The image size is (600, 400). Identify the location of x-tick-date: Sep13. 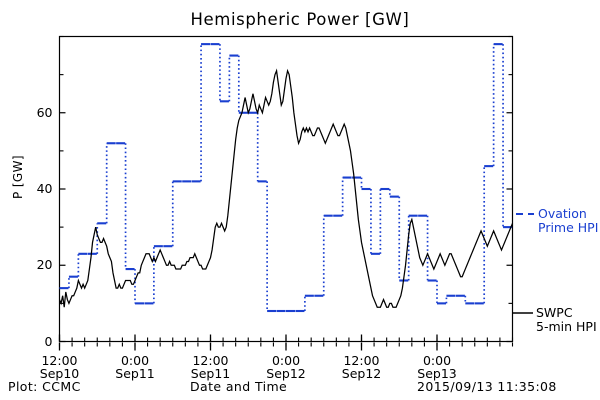
(437, 373).